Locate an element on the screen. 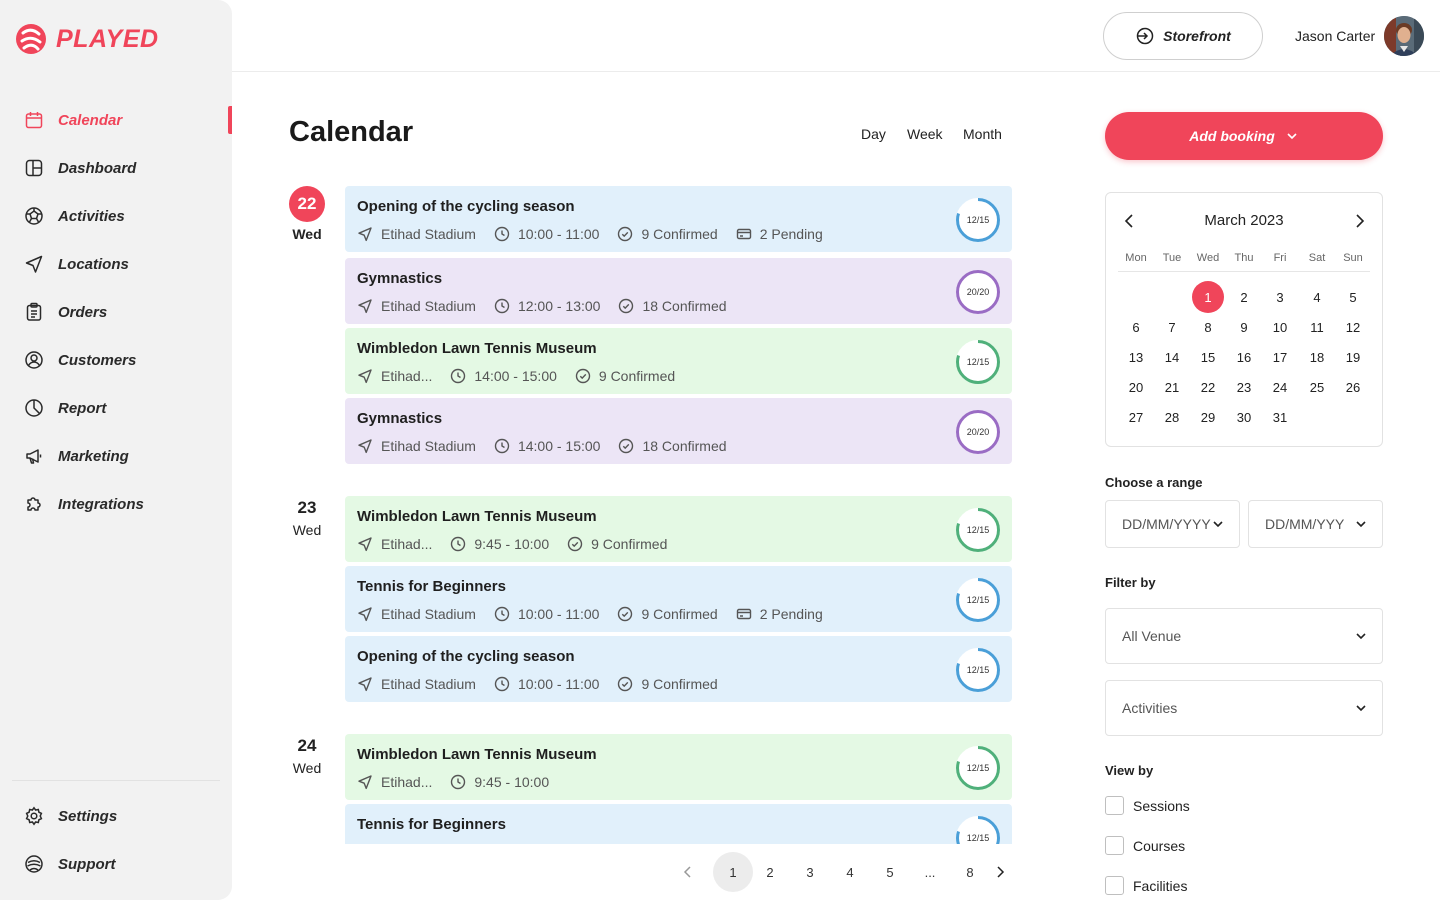 This screenshot has height=900, width=1440. pagination-prev is located at coordinates (688, 872).